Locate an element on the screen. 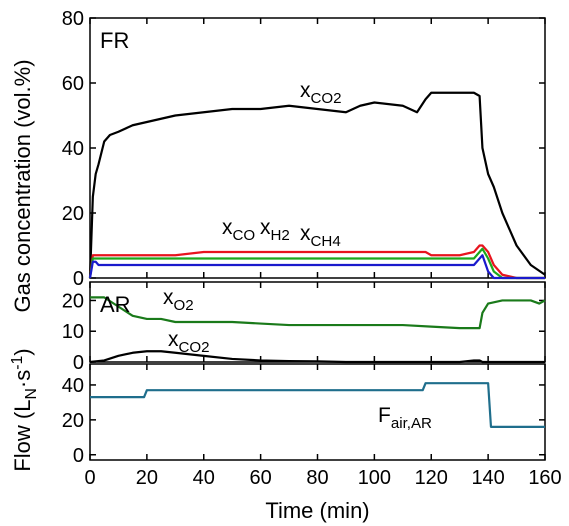 The width and height of the screenshot is (569, 526). series-label-sub: CO is located at coordinates (244, 235).